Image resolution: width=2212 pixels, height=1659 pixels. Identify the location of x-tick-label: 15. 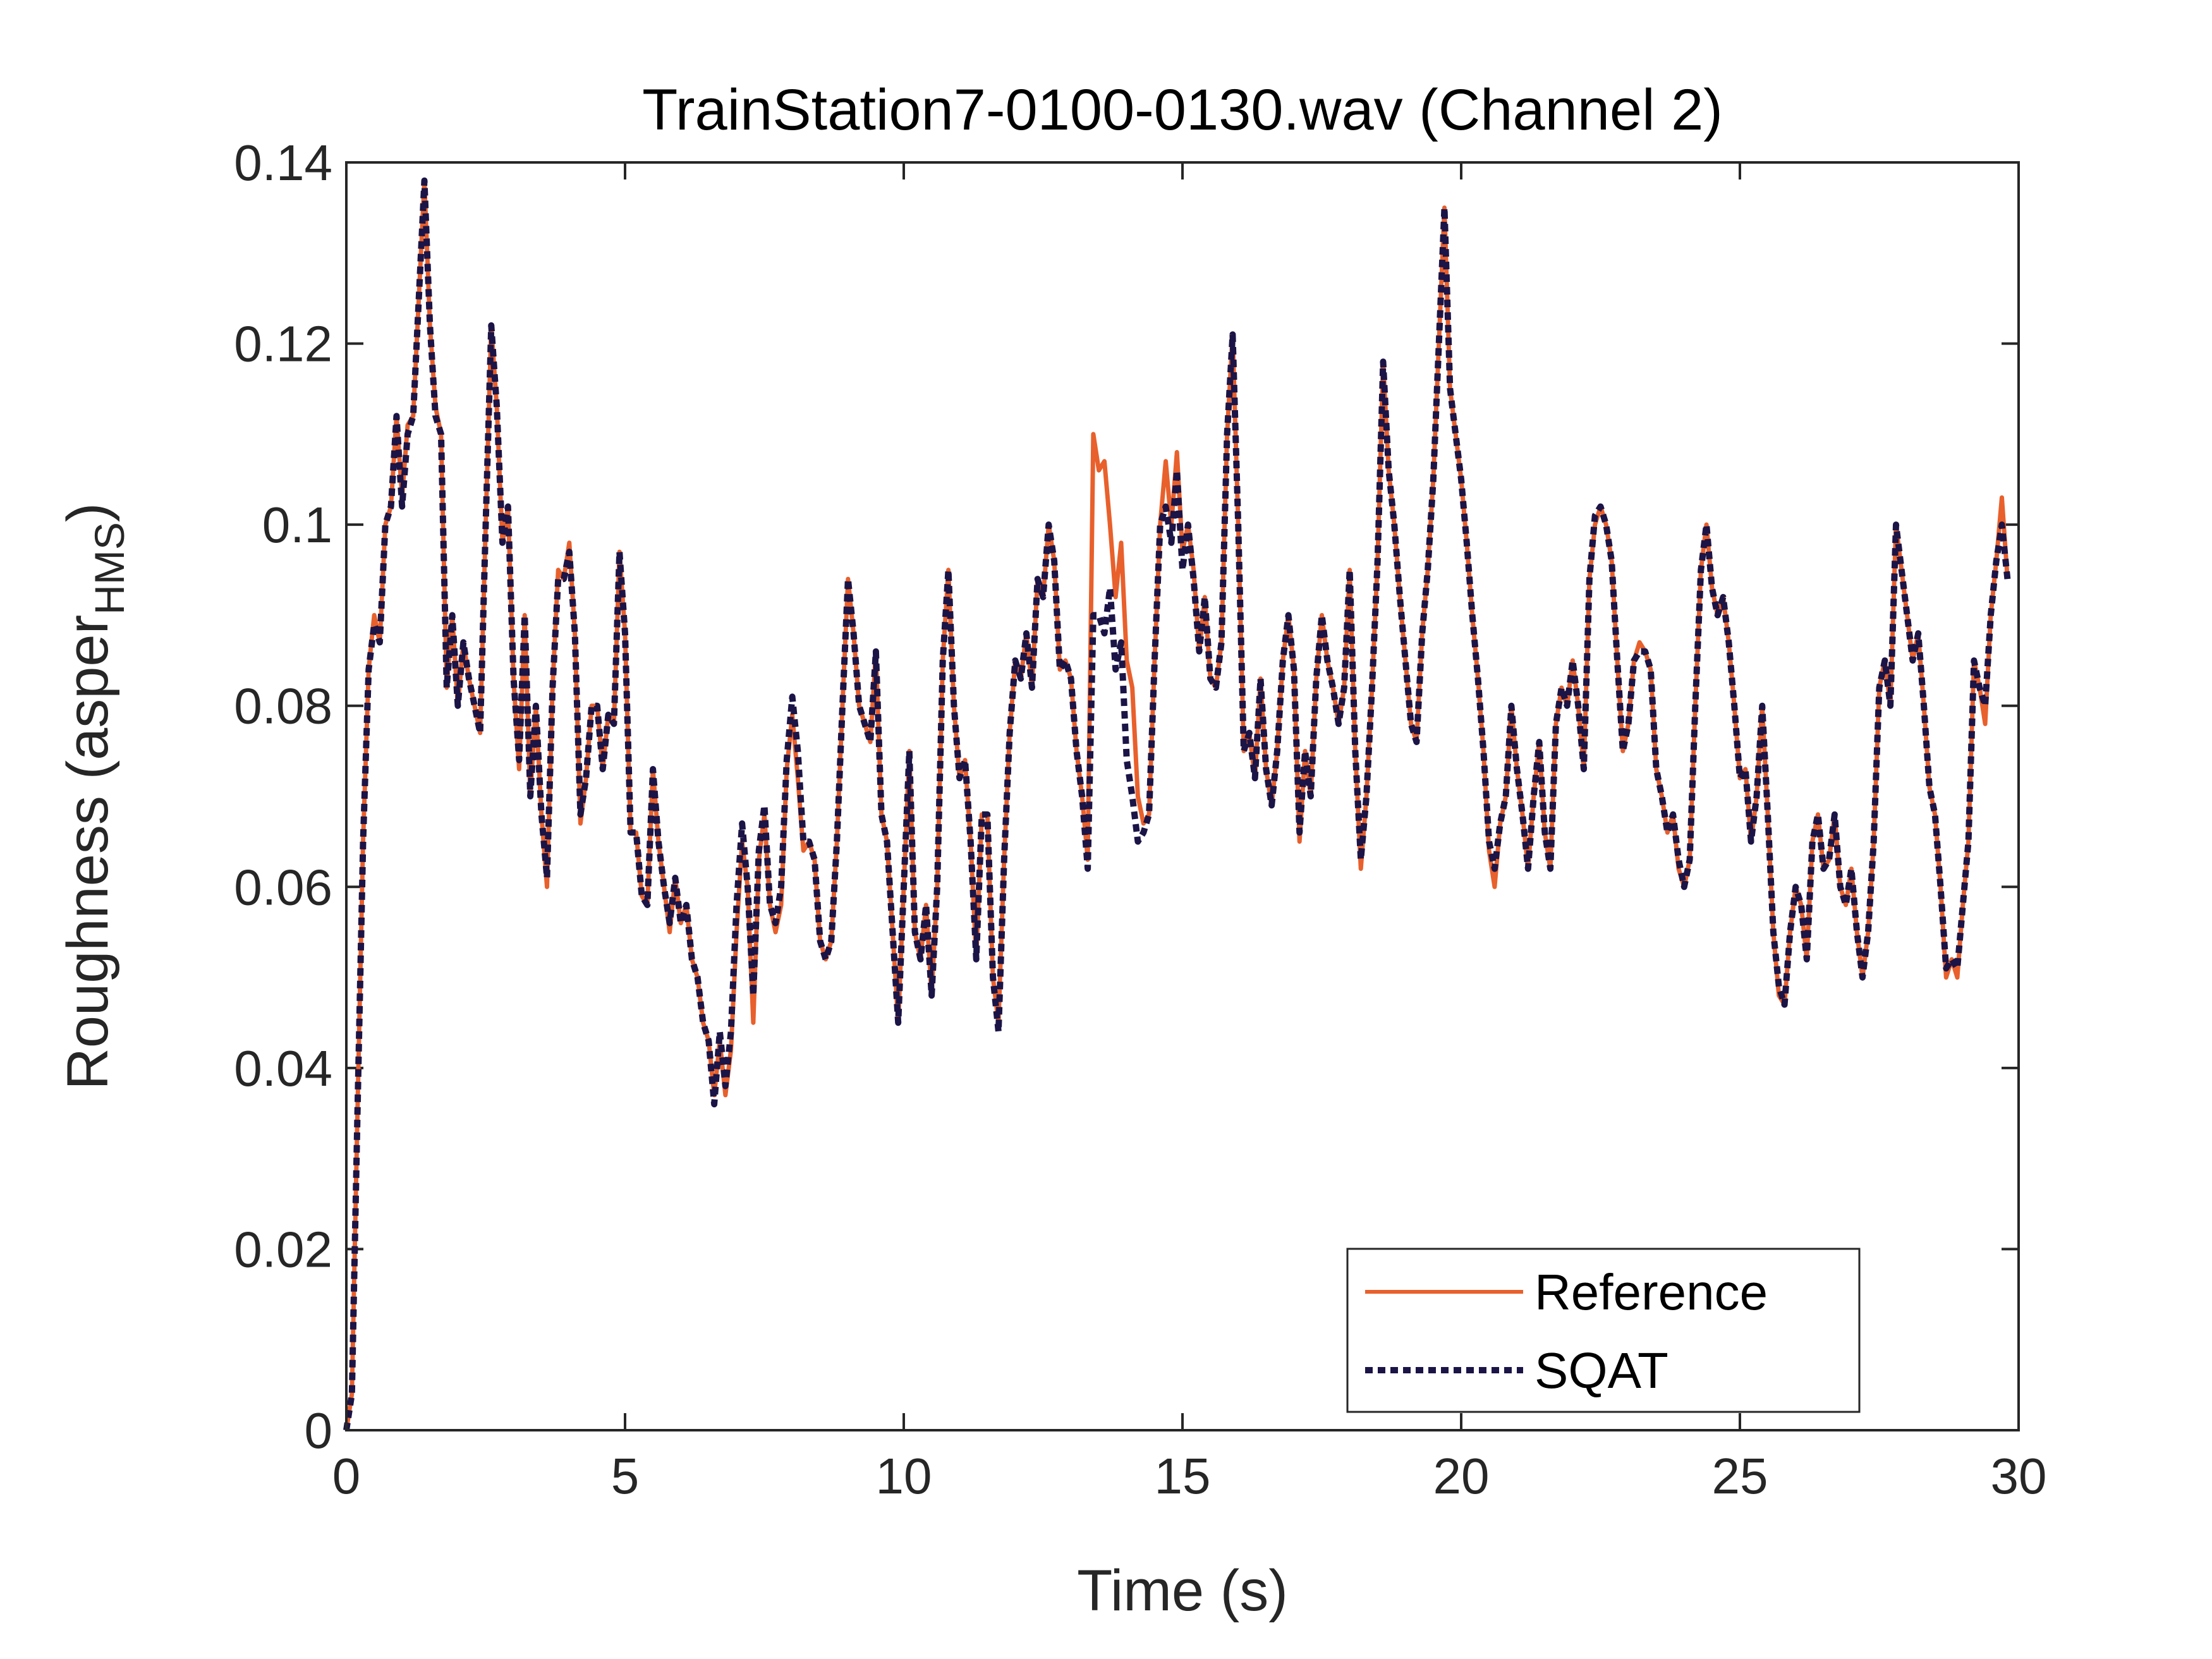
(1183, 1476).